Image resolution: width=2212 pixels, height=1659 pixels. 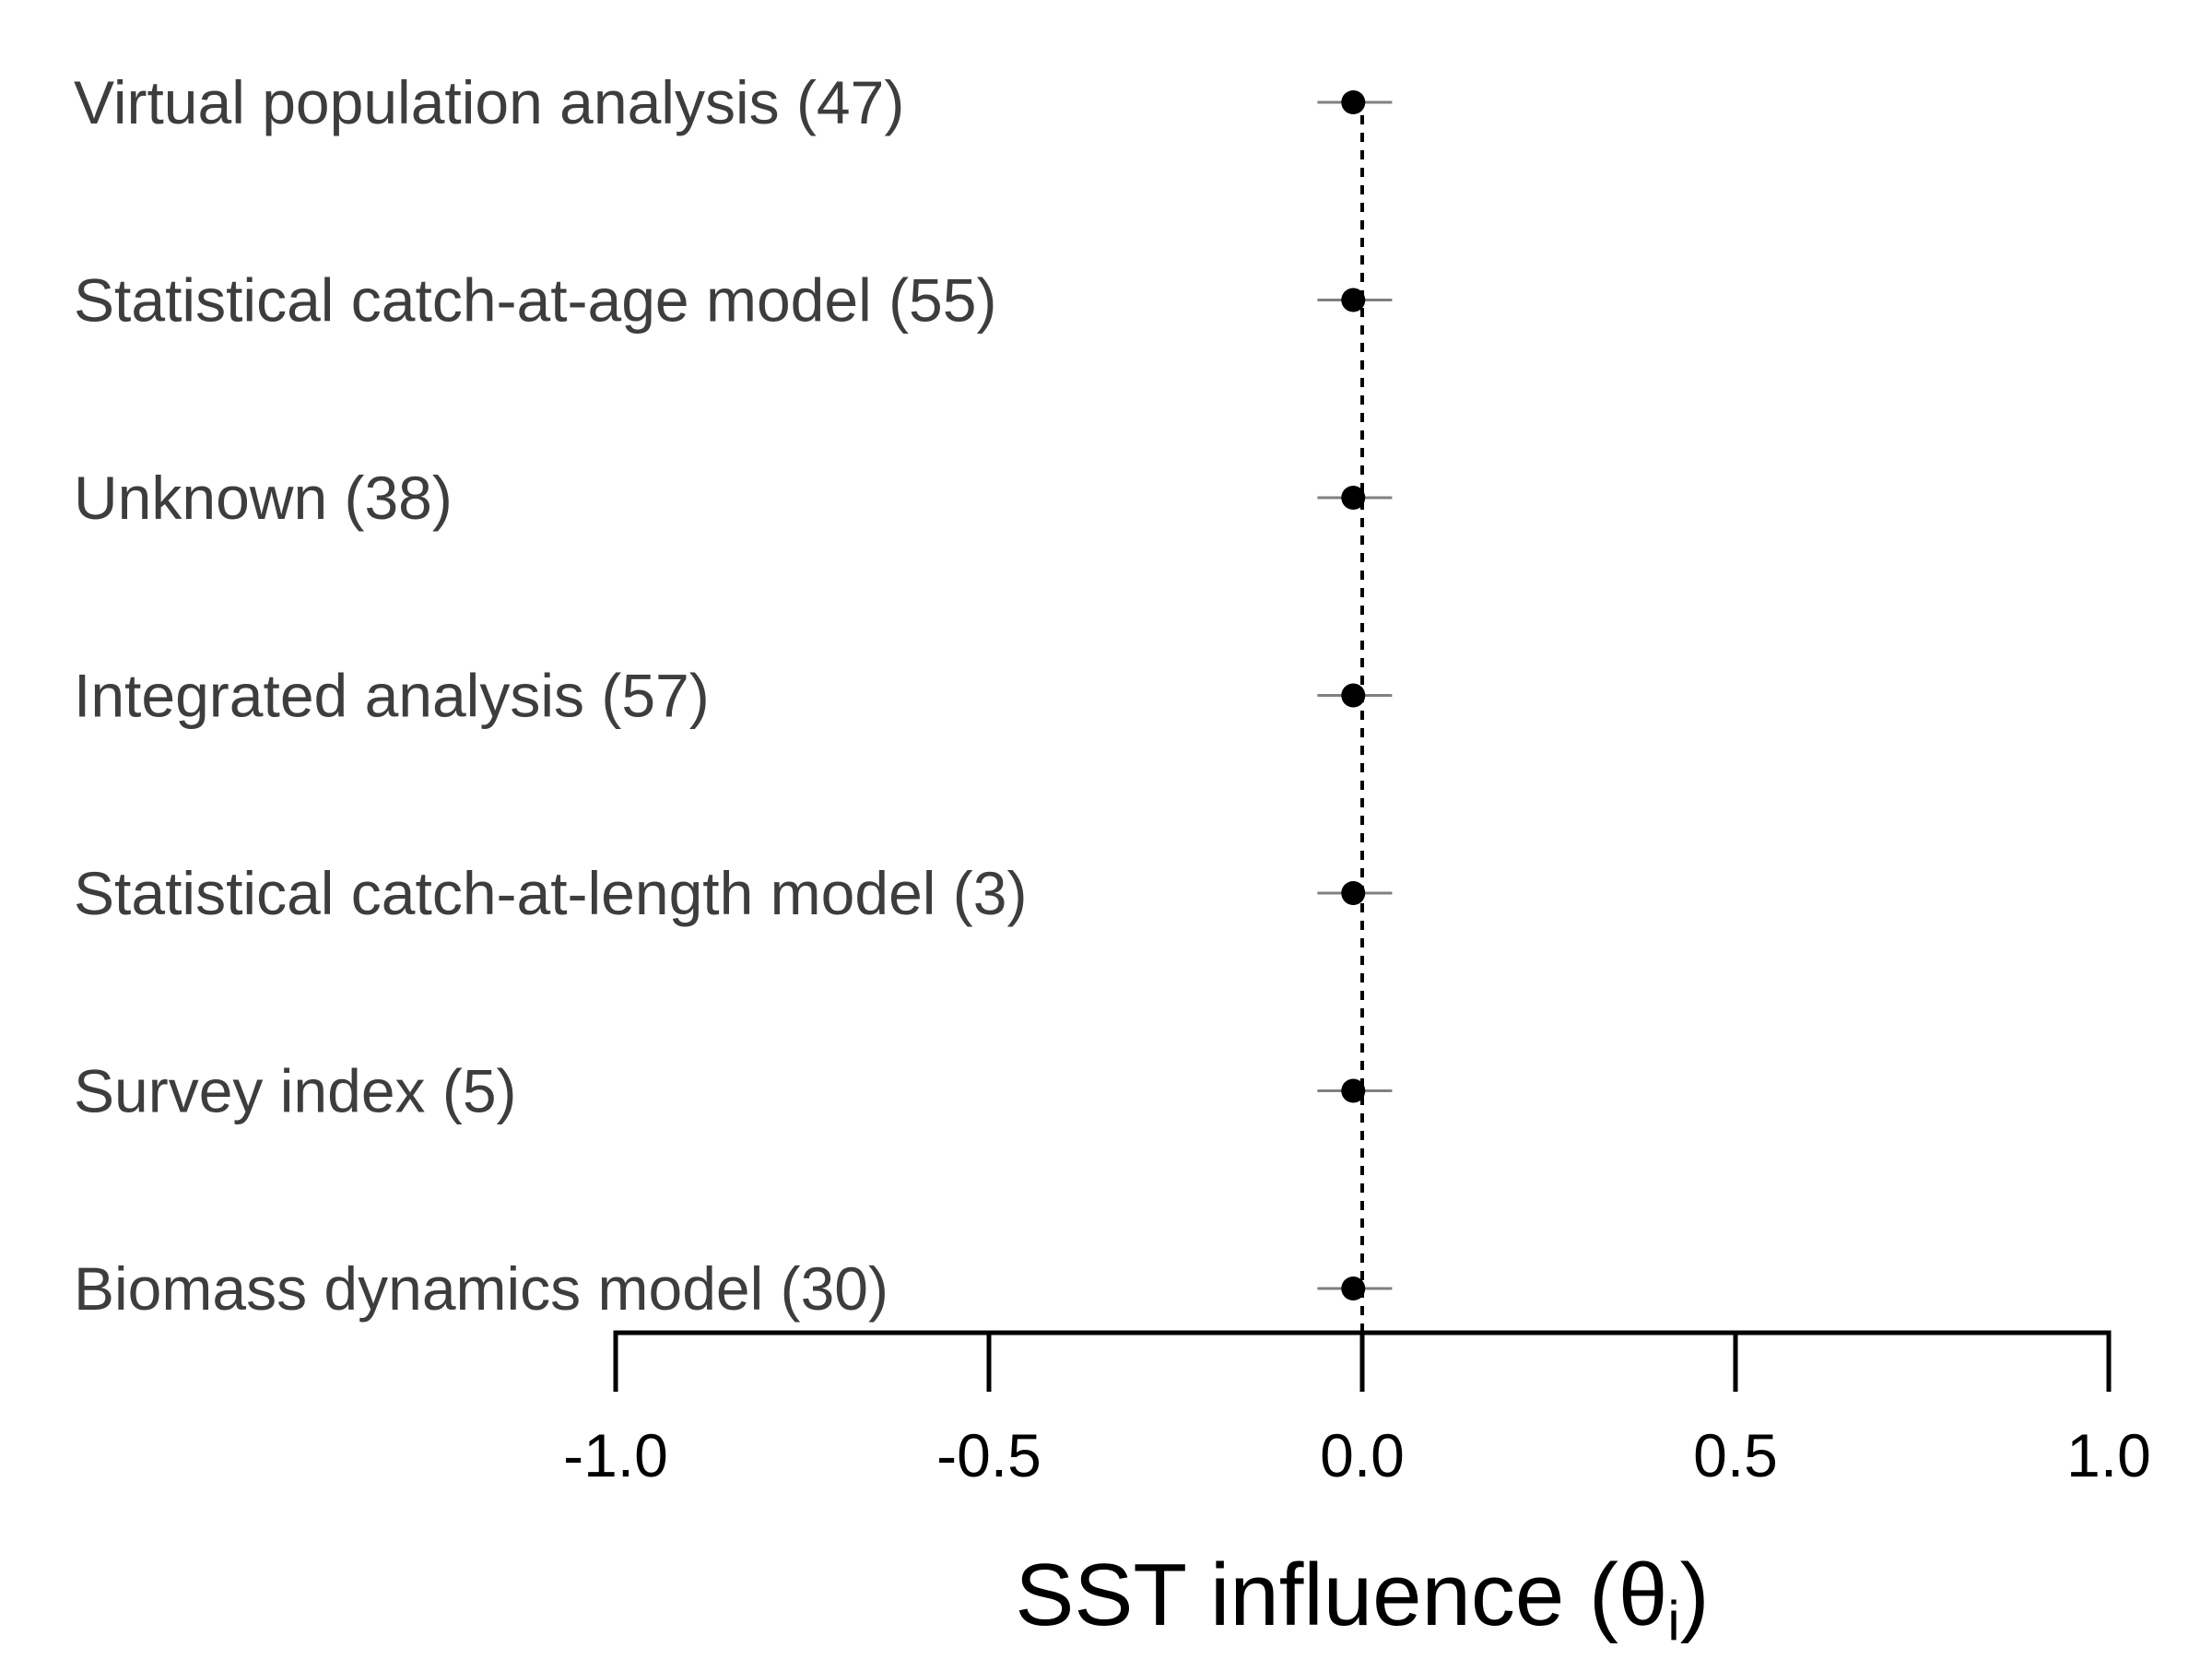 I want to click on category-label: Statistical catch-at-length model (3), so click(x=550, y=893).